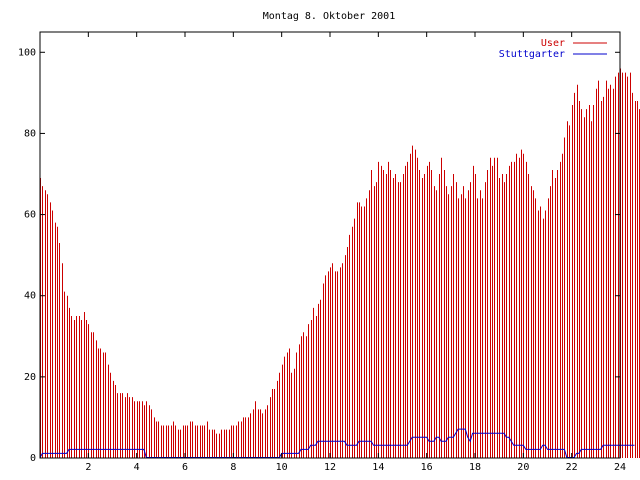 The image size is (640, 480). I want to click on x-tick-label: 8, so click(233, 467).